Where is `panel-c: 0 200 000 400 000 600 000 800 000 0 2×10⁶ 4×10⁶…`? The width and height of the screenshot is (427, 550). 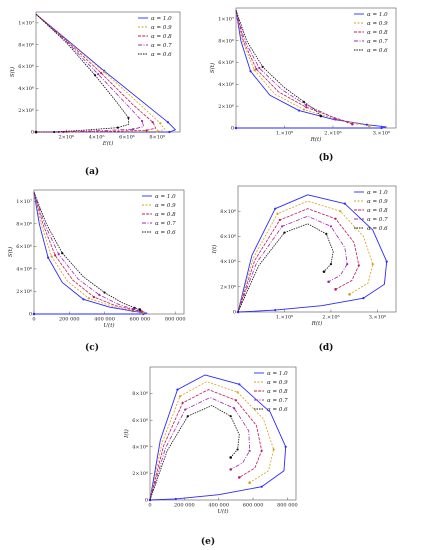 panel-c: 0 200 000 400 000 600 000 800 000 0 2×10⁶ 4×10⁶… is located at coordinates (96, 271).